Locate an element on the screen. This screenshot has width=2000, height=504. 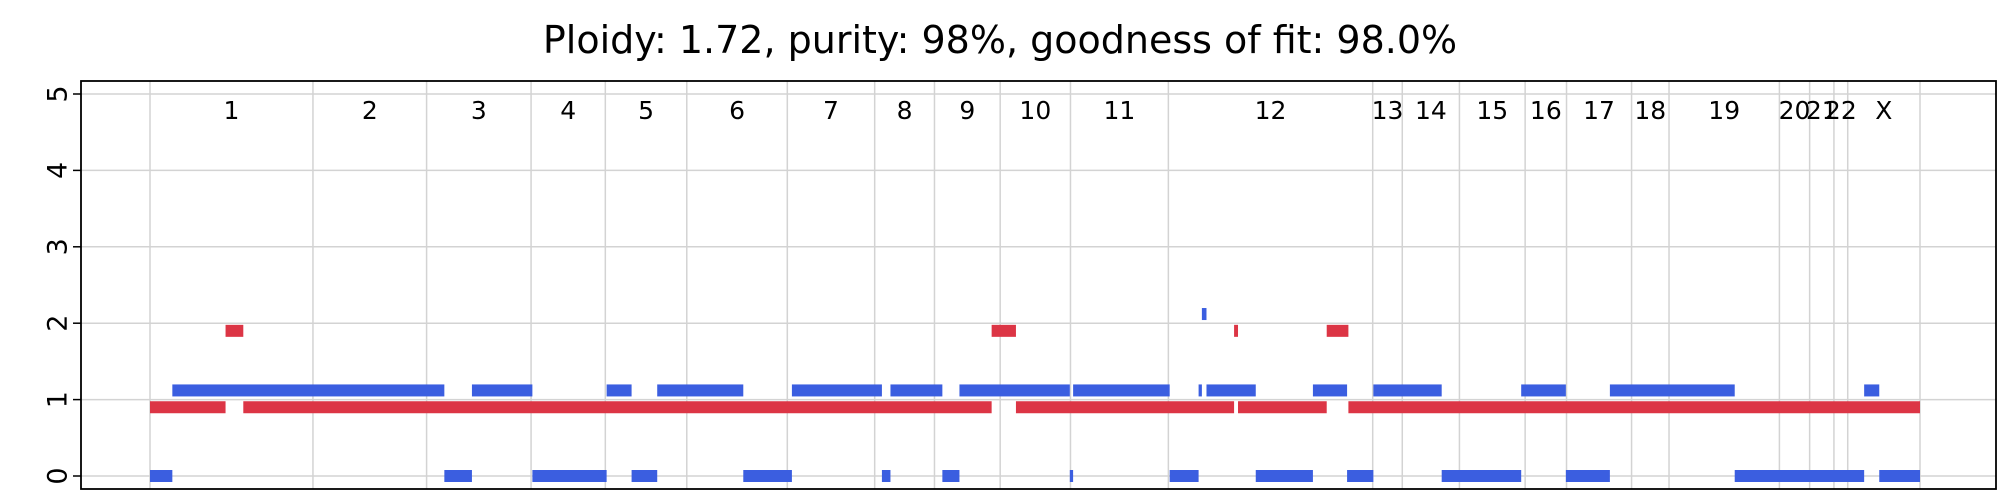
chromosome-label: 6 is located at coordinates (737, 110).